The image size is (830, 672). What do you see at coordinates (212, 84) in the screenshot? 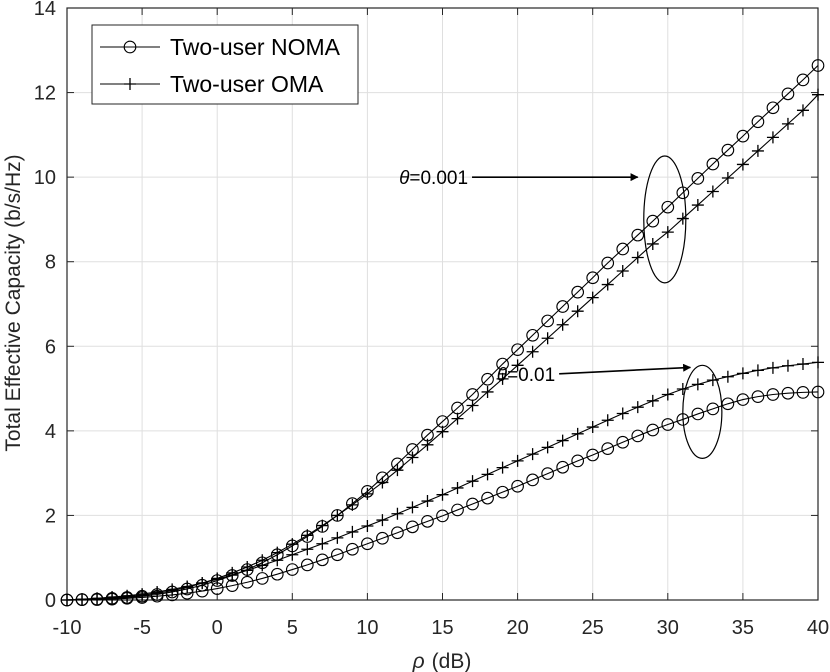
I see `legend-item-oma: Two-user OMA` at bounding box center [212, 84].